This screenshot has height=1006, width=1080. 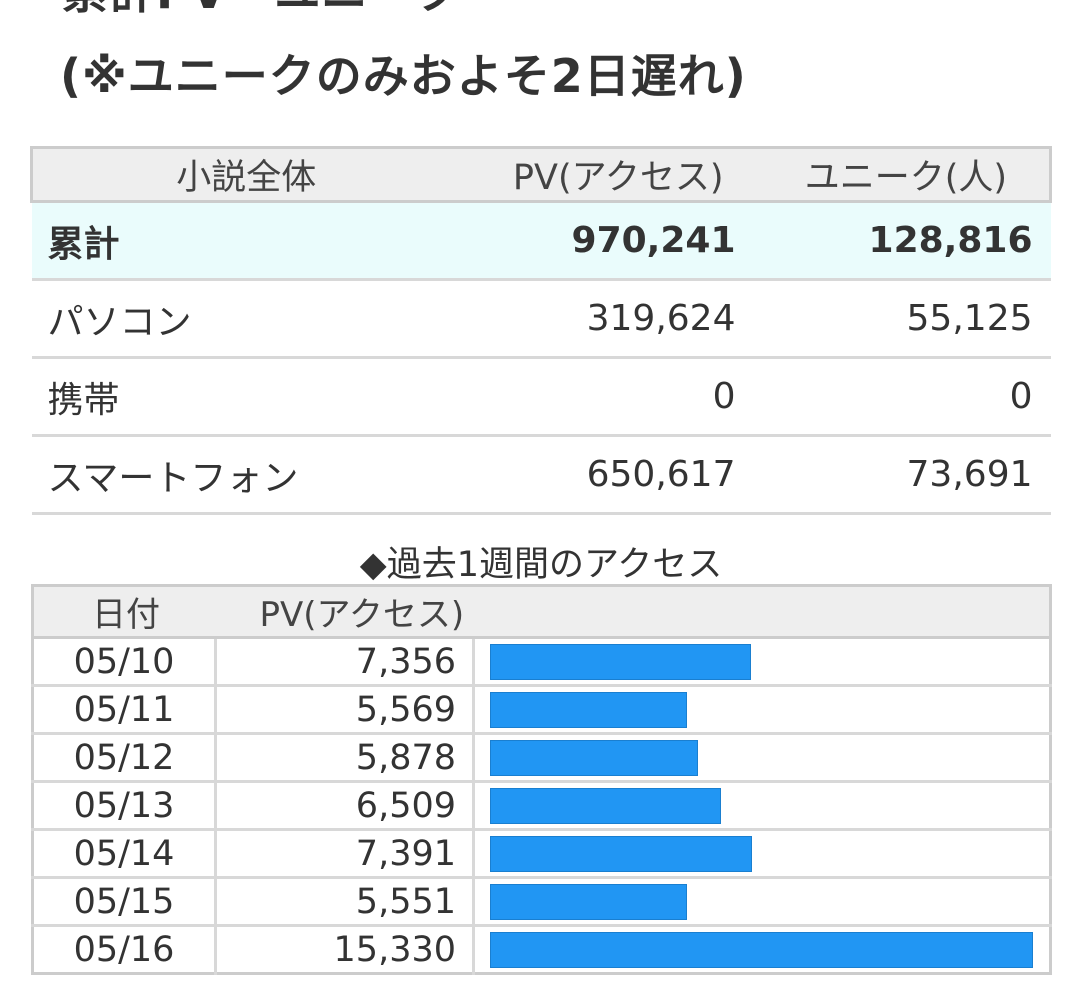 What do you see at coordinates (345, 949) in the screenshot?
I see `weekly-pv-value: 15,330` at bounding box center [345, 949].